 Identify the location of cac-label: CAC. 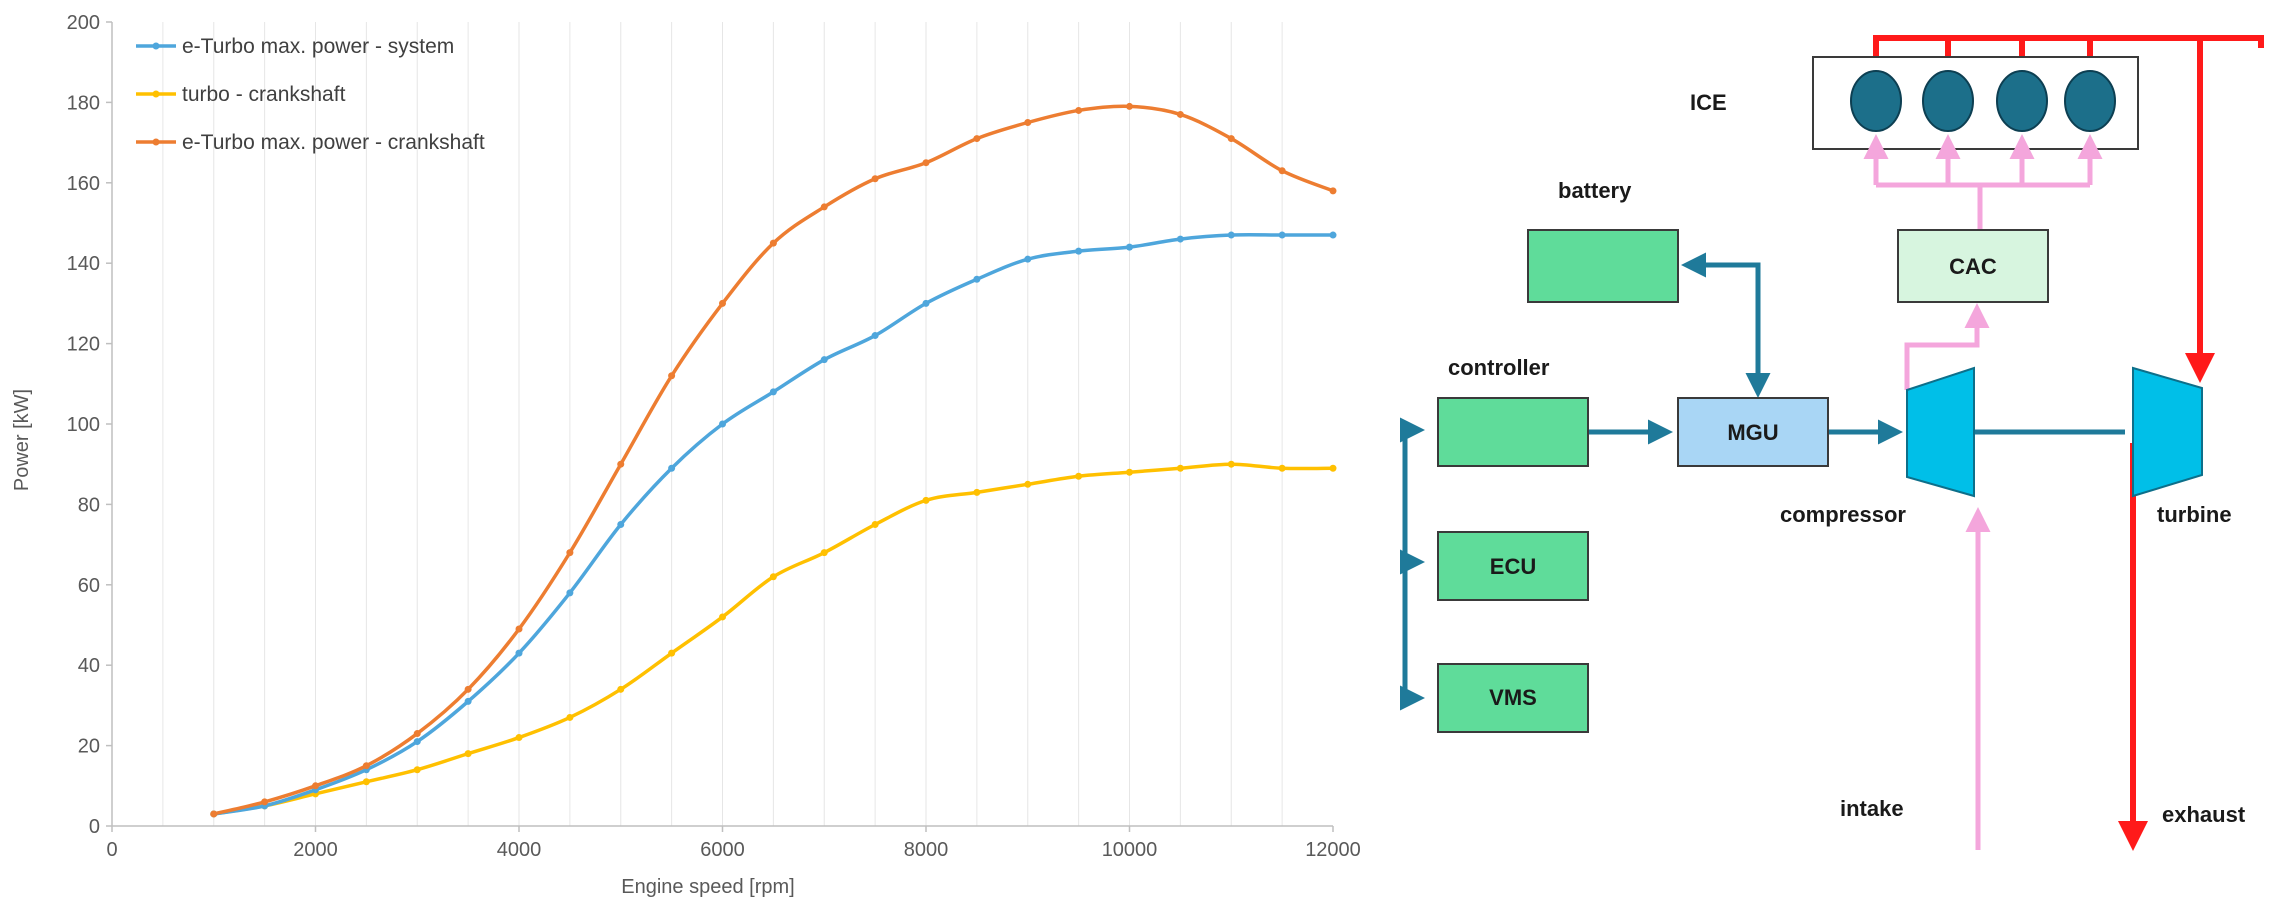
(1973, 266).